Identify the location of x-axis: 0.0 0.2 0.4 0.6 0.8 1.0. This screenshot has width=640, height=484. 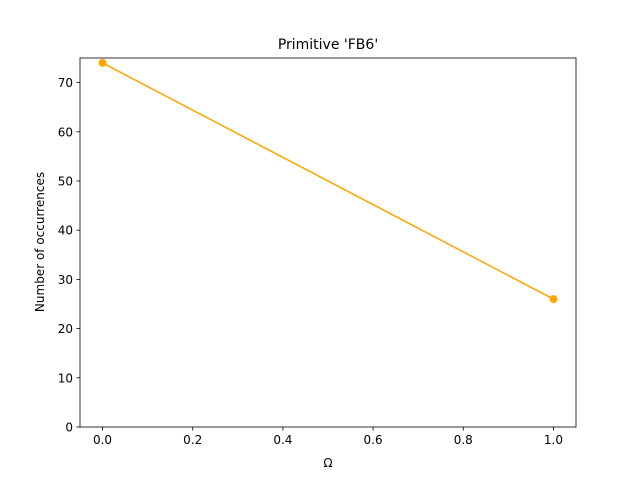
(328, 437).